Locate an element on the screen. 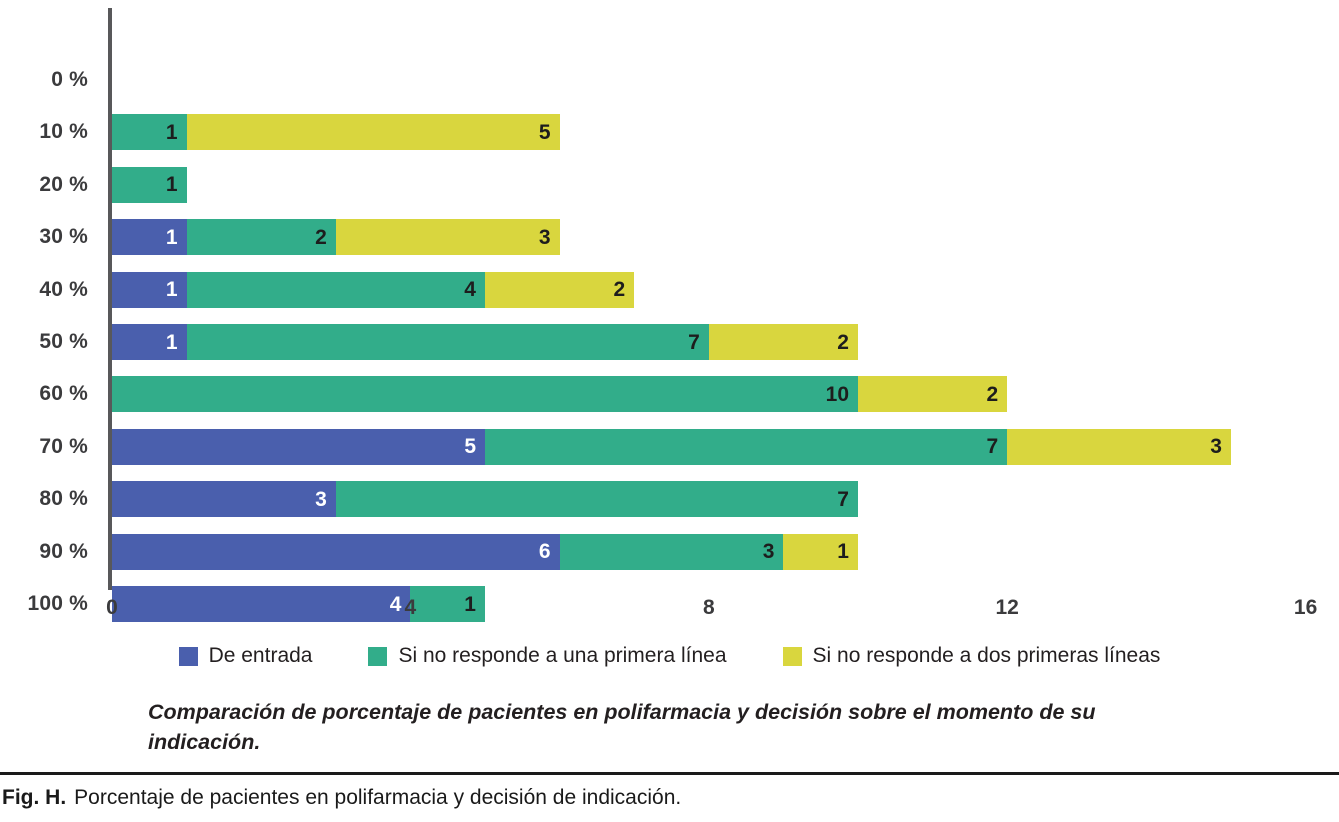  bar-segment: 6 is located at coordinates (336, 551).